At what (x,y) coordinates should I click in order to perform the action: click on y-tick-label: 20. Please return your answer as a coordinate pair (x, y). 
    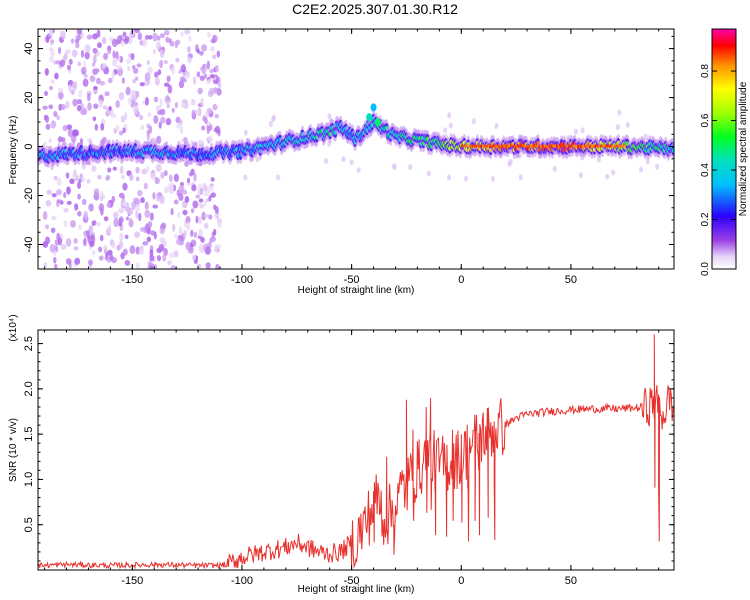
    Looking at the image, I should click on (29, 97).